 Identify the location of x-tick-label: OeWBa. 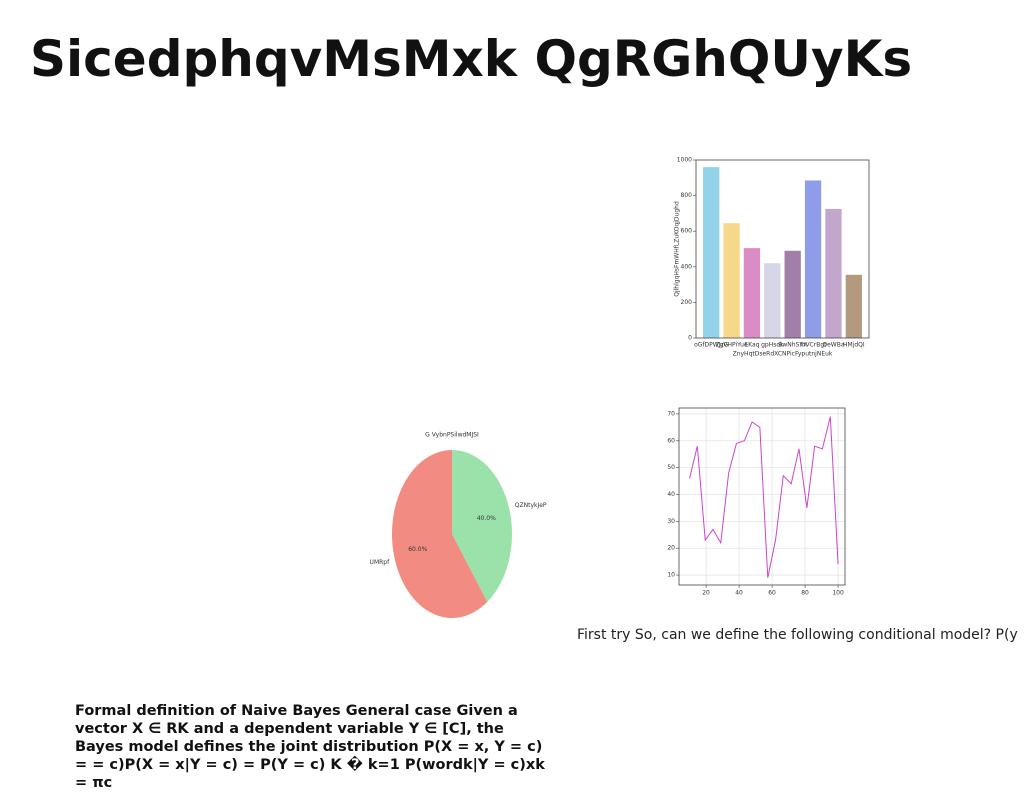
(833, 345).